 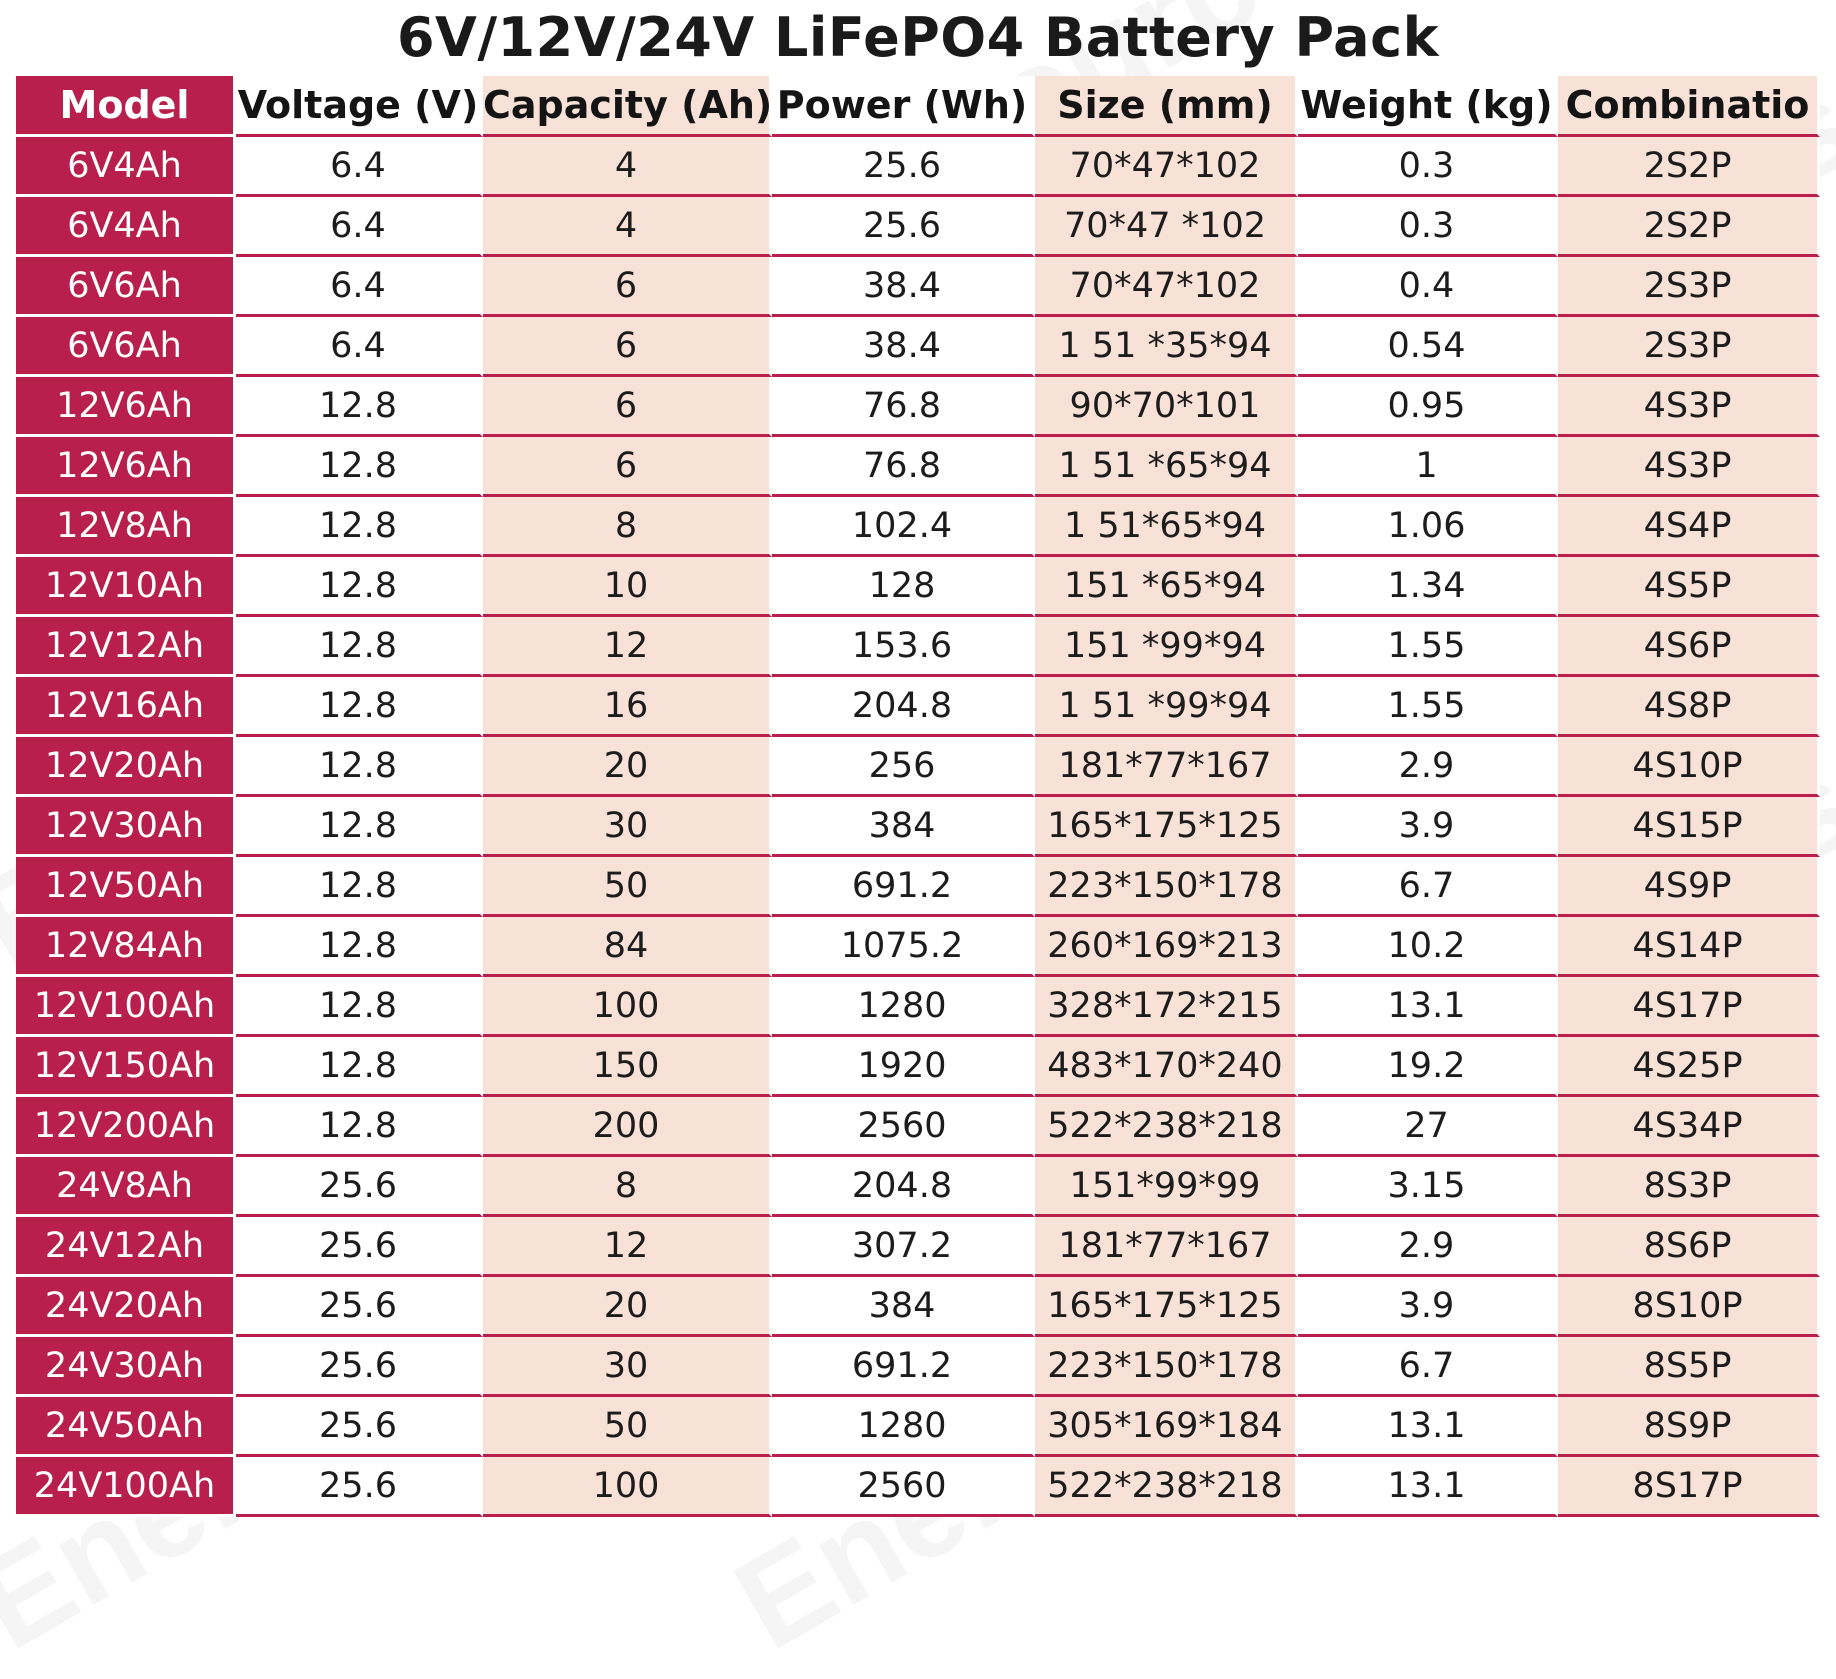 I want to click on cell-capacity: 4, so click(x=627, y=227).